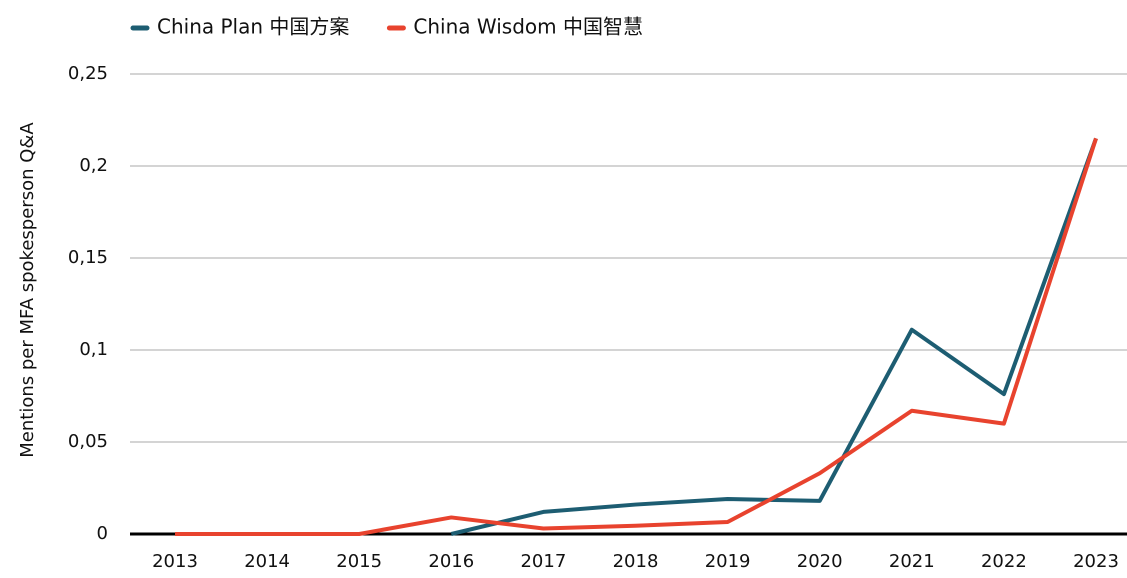 The width and height of the screenshot is (1127, 578). I want to click on y-tick-label: 0,2, so click(93, 165).